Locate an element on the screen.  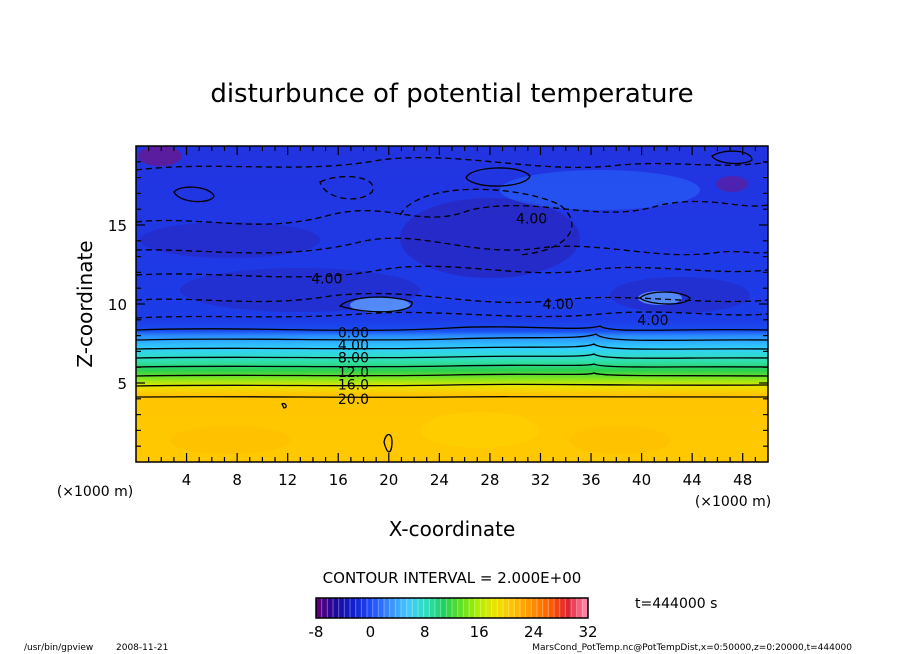
contour-label: 20.0 is located at coordinates (353, 400).